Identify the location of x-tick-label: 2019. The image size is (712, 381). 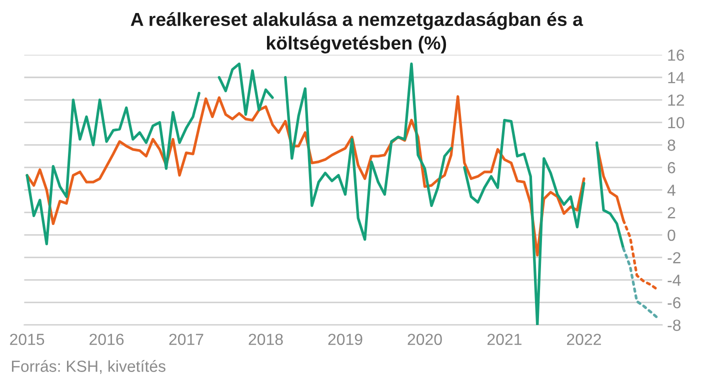
(345, 340).